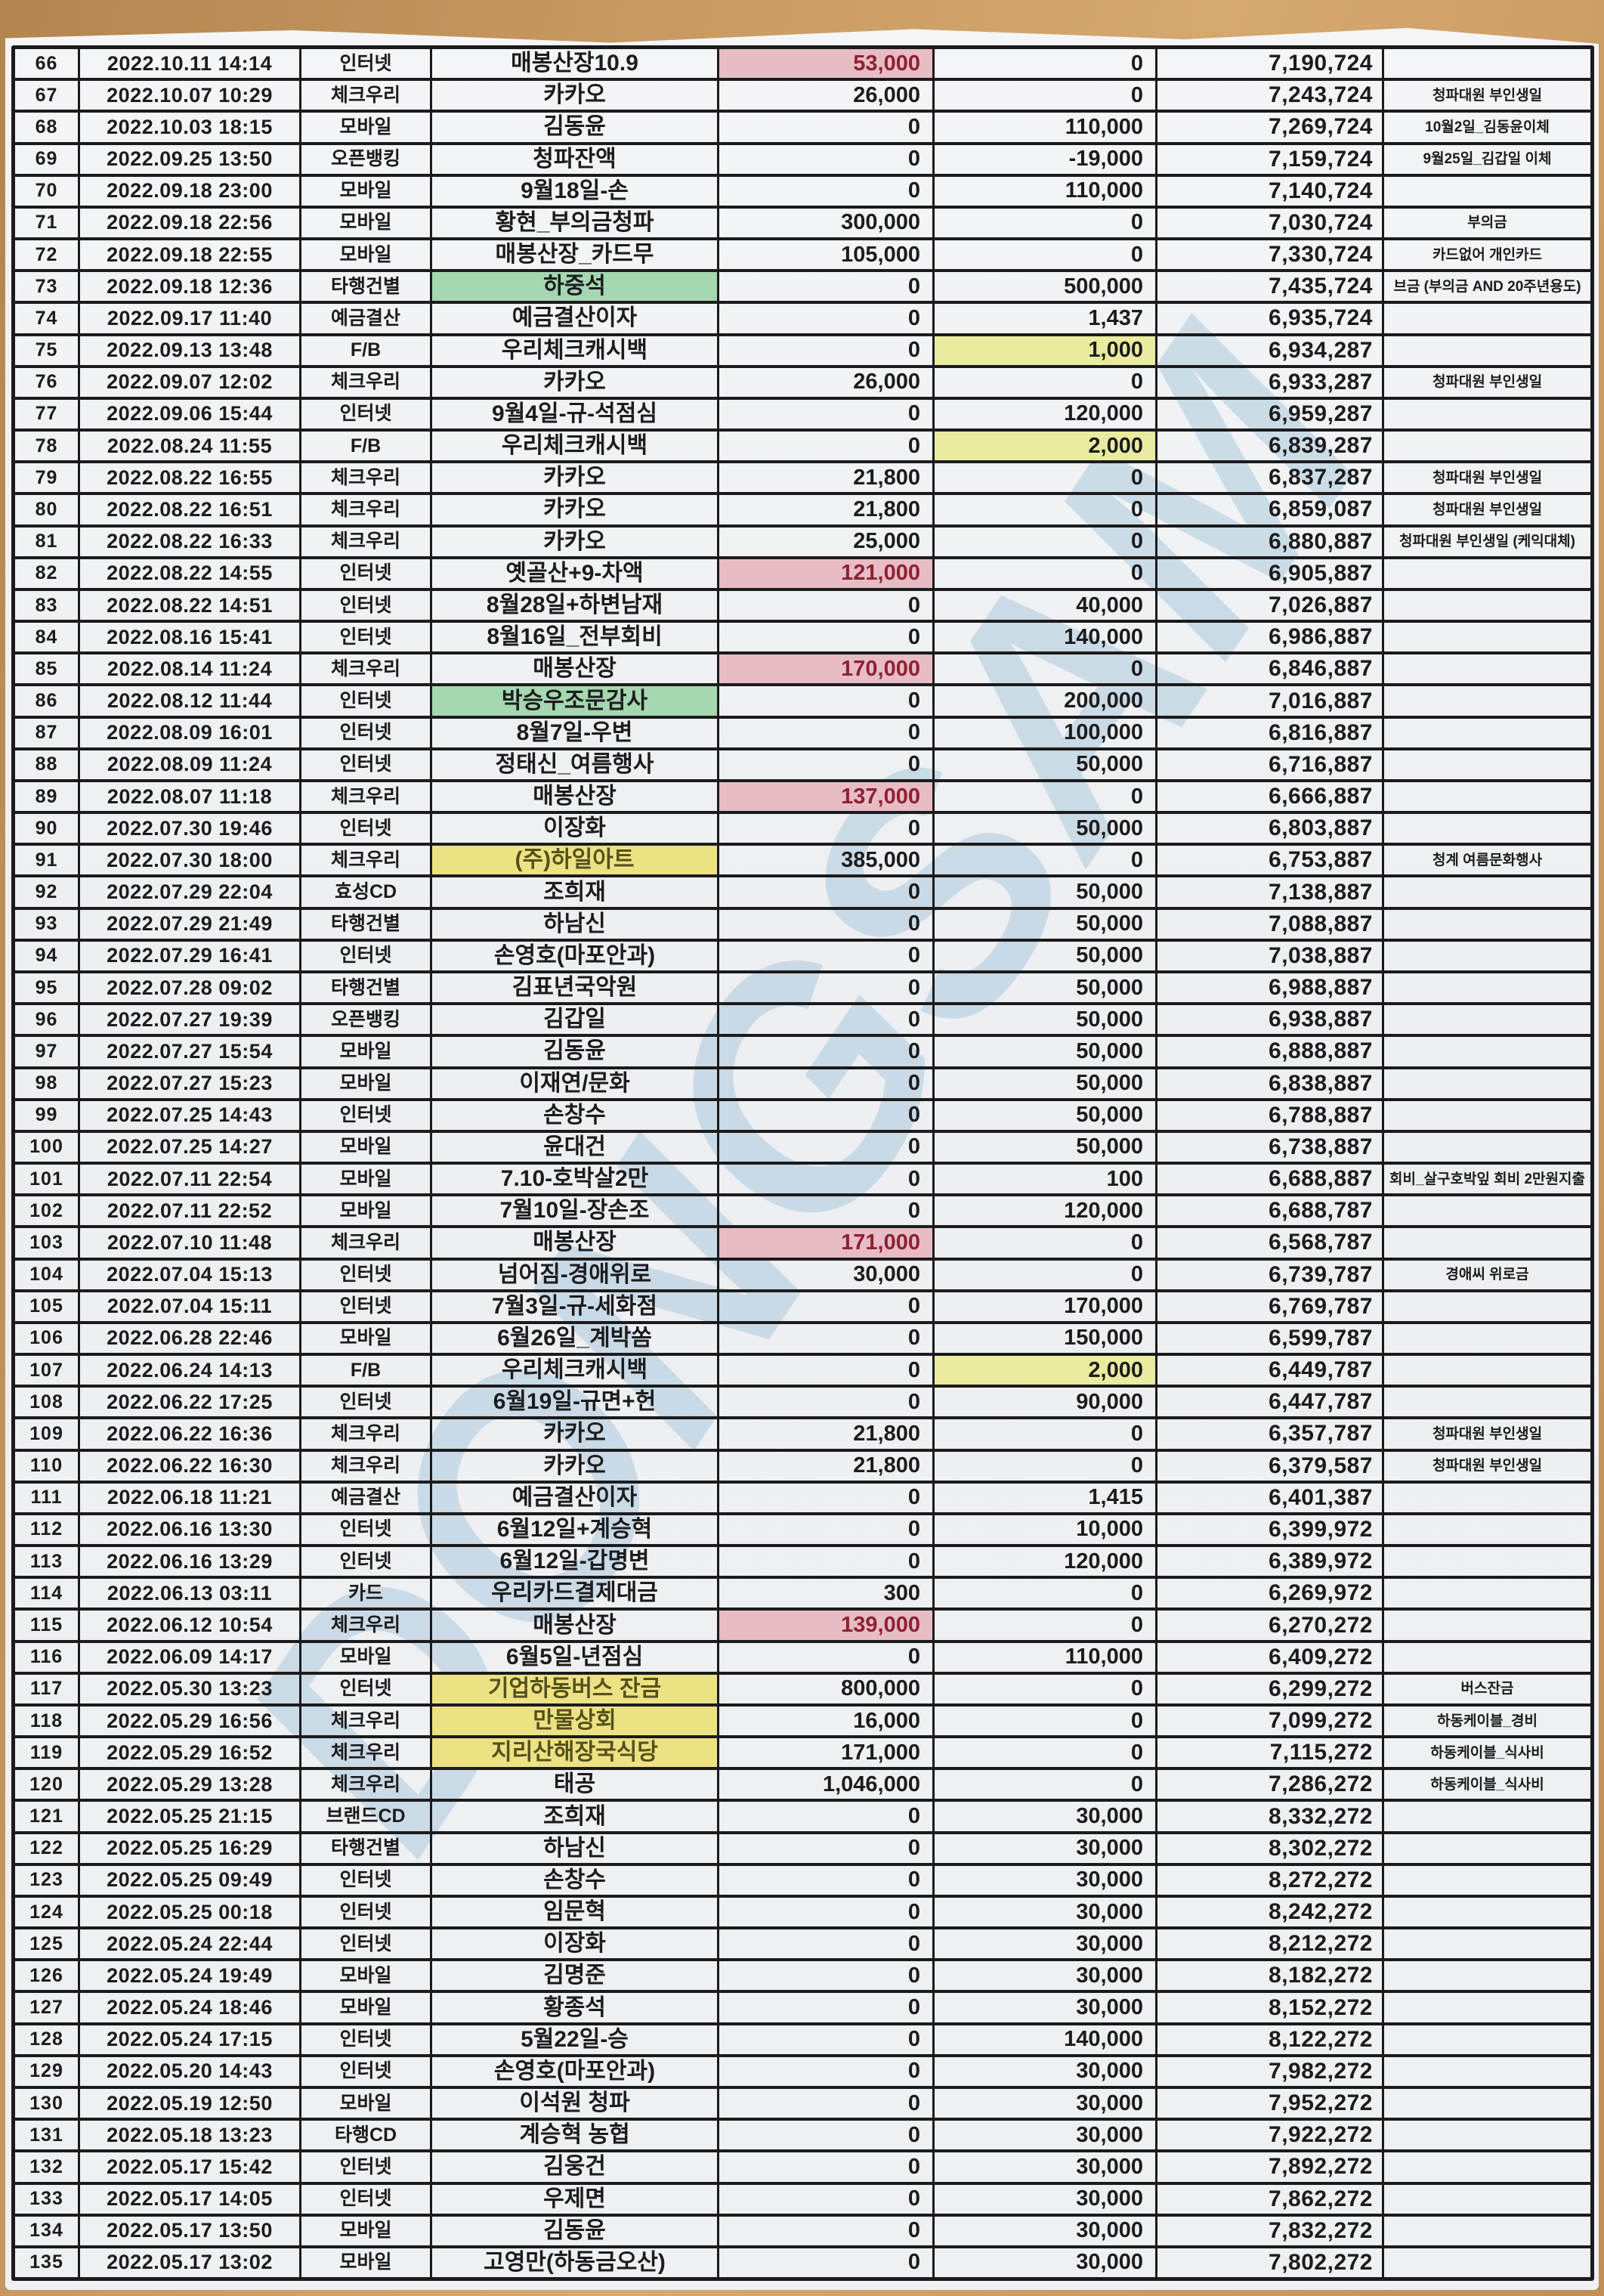 The image size is (1604, 2296). What do you see at coordinates (575, 1497) in the screenshot?
I see `description-cell: 예금결산이자` at bounding box center [575, 1497].